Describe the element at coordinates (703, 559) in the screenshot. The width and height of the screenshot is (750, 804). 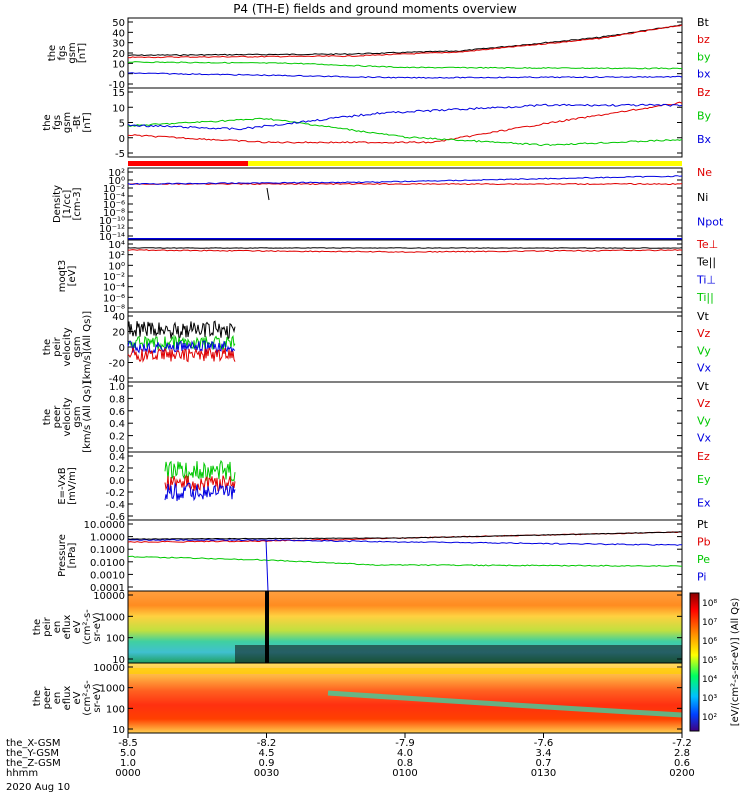
I see `legend-Pe: Pe` at that location.